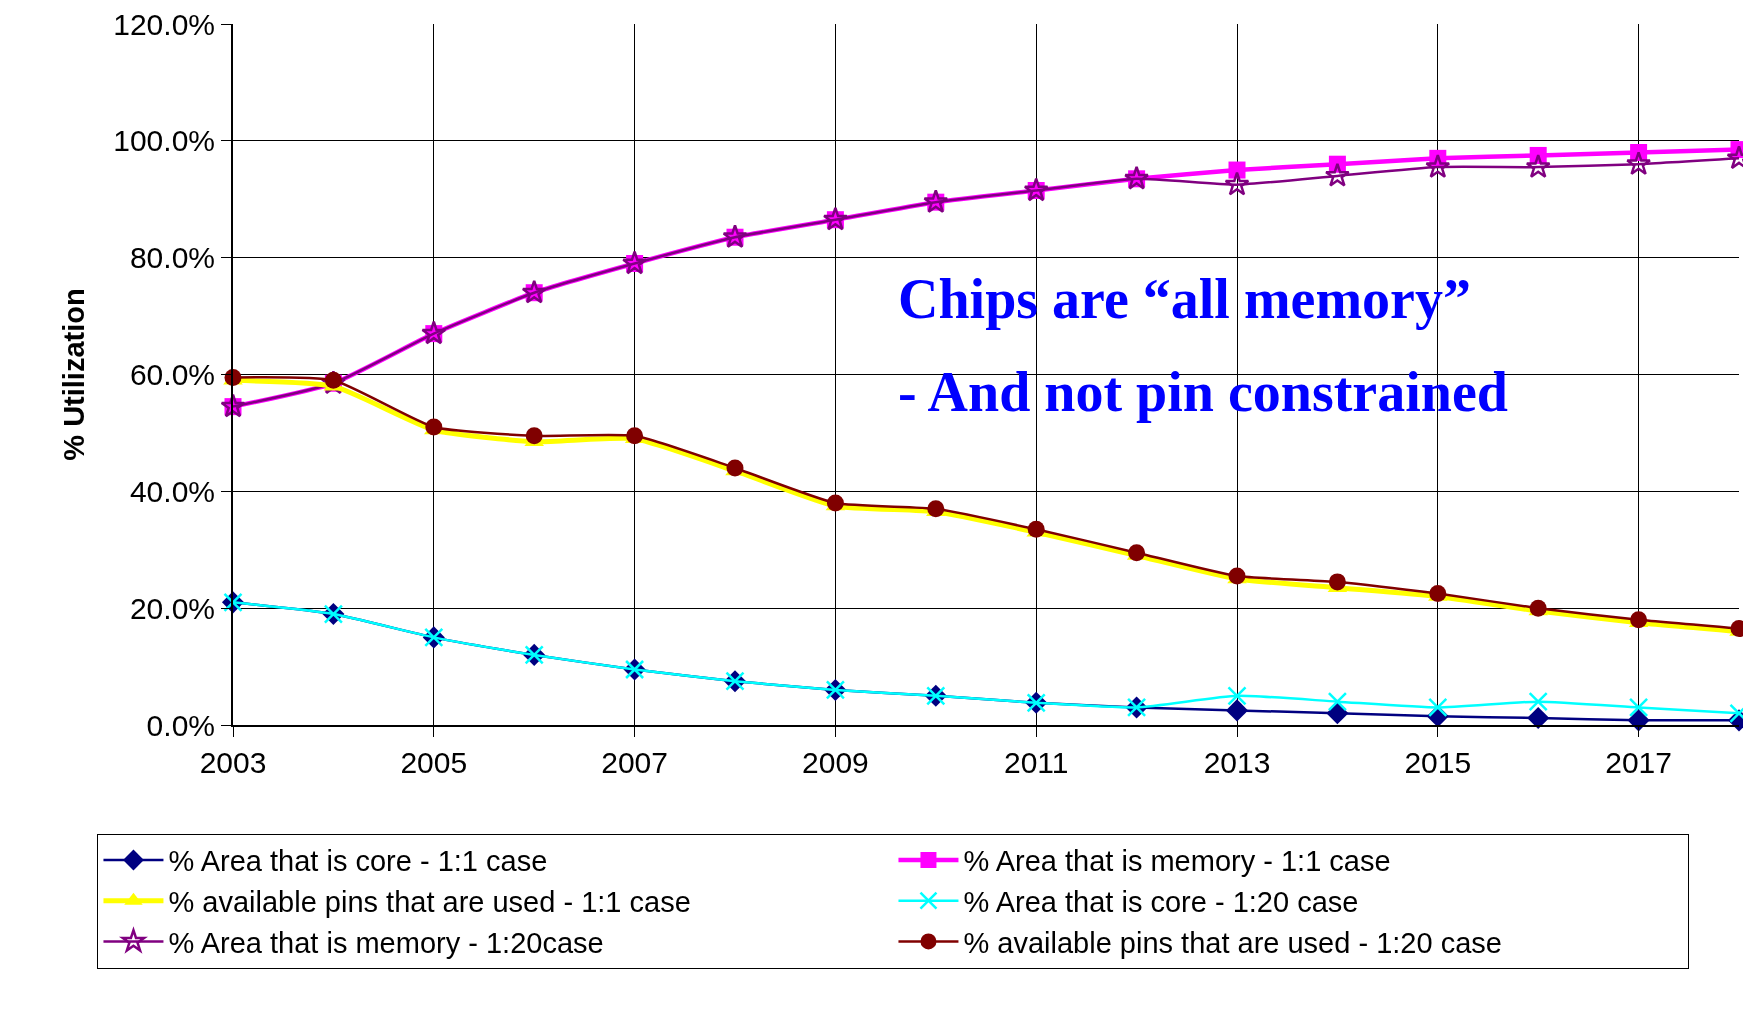 This screenshot has height=1010, width=1743. What do you see at coordinates (233, 762) in the screenshot?
I see `x-tick-label: 2003` at bounding box center [233, 762].